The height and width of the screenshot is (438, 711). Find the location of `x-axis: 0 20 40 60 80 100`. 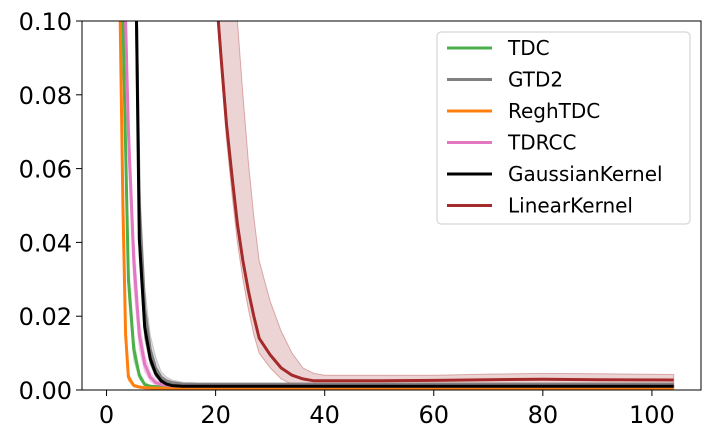

x-axis: 0 20 40 60 80 100 is located at coordinates (387, 409).